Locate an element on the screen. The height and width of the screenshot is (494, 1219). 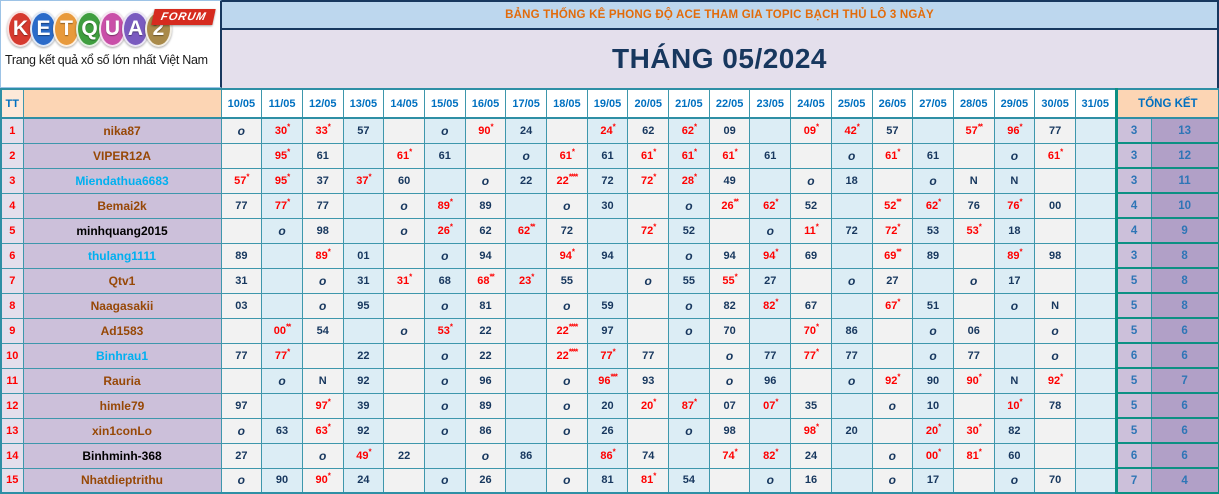
score-cell: 26 is located at coordinates (485, 480).